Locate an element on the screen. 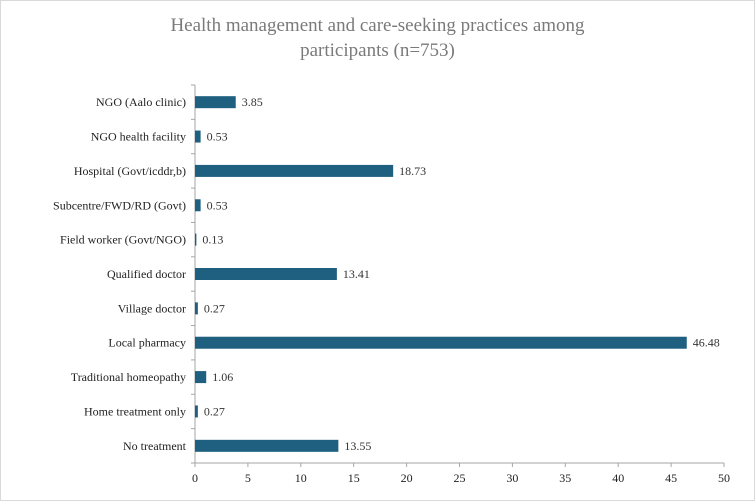 The width and height of the screenshot is (755, 501). data-label: 13.41 is located at coordinates (356, 274).